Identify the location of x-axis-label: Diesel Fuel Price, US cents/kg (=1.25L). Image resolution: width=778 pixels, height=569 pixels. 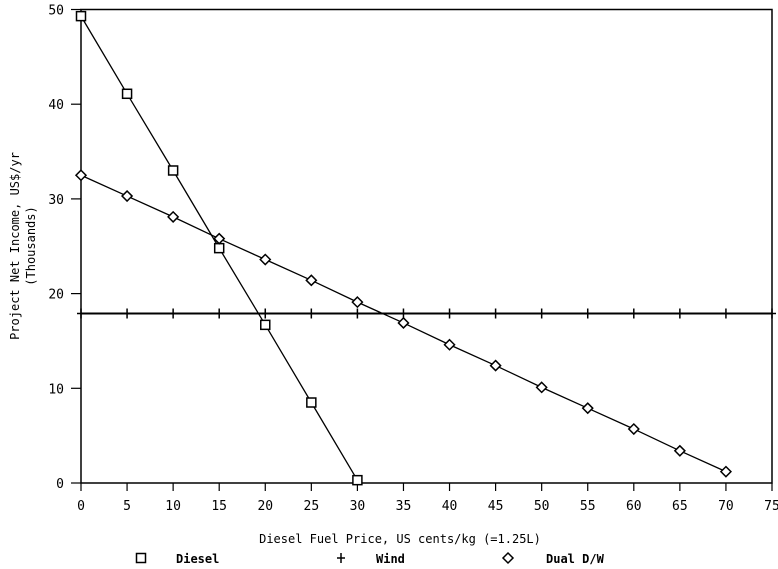
(400, 539).